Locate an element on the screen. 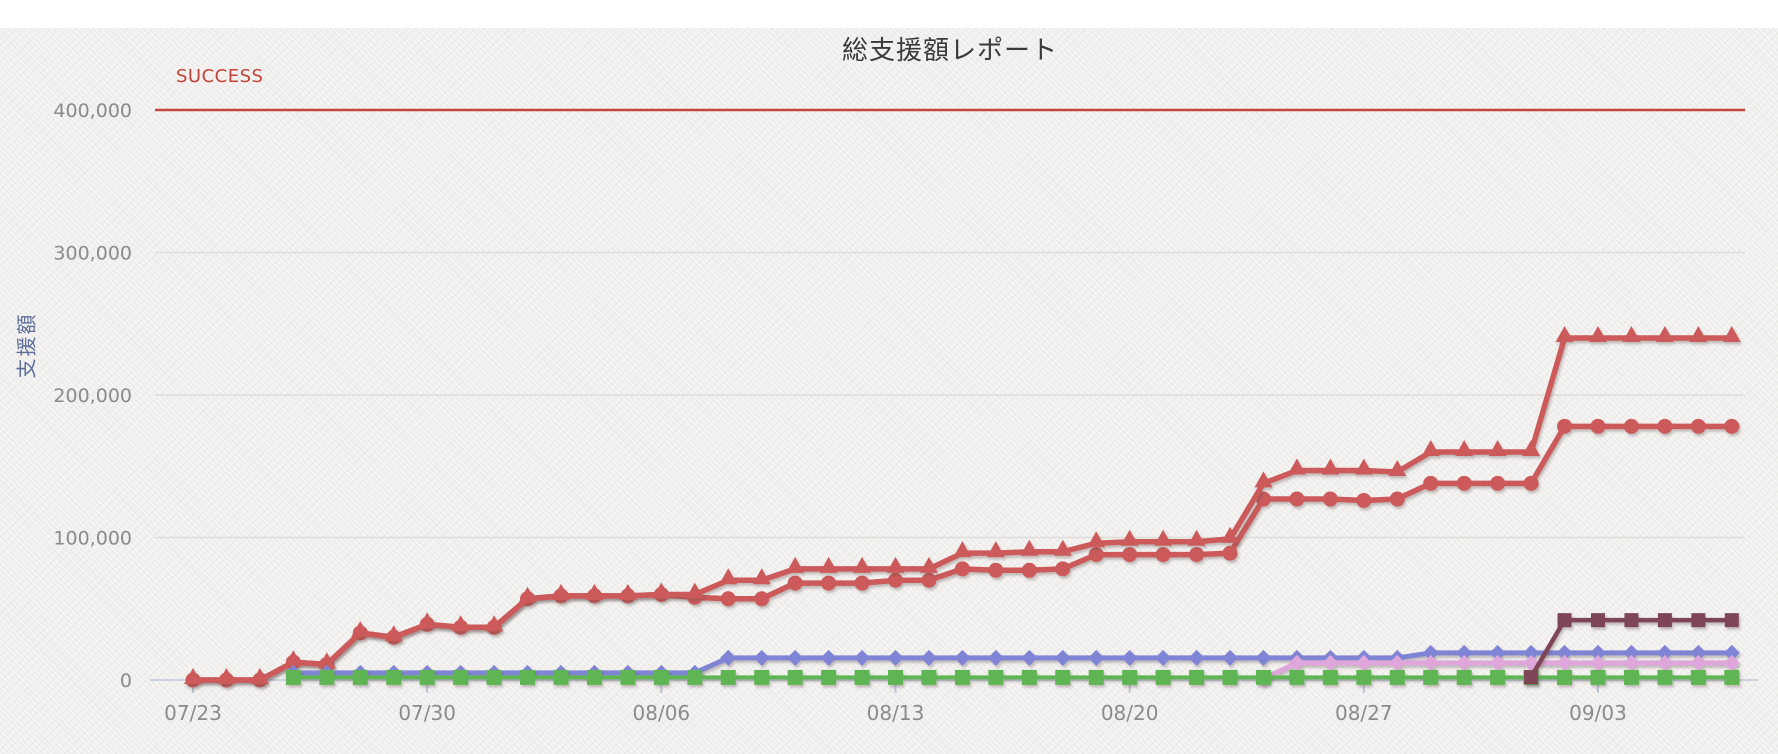 This screenshot has width=1778, height=754. y-tick-label: 0 is located at coordinates (126, 681).